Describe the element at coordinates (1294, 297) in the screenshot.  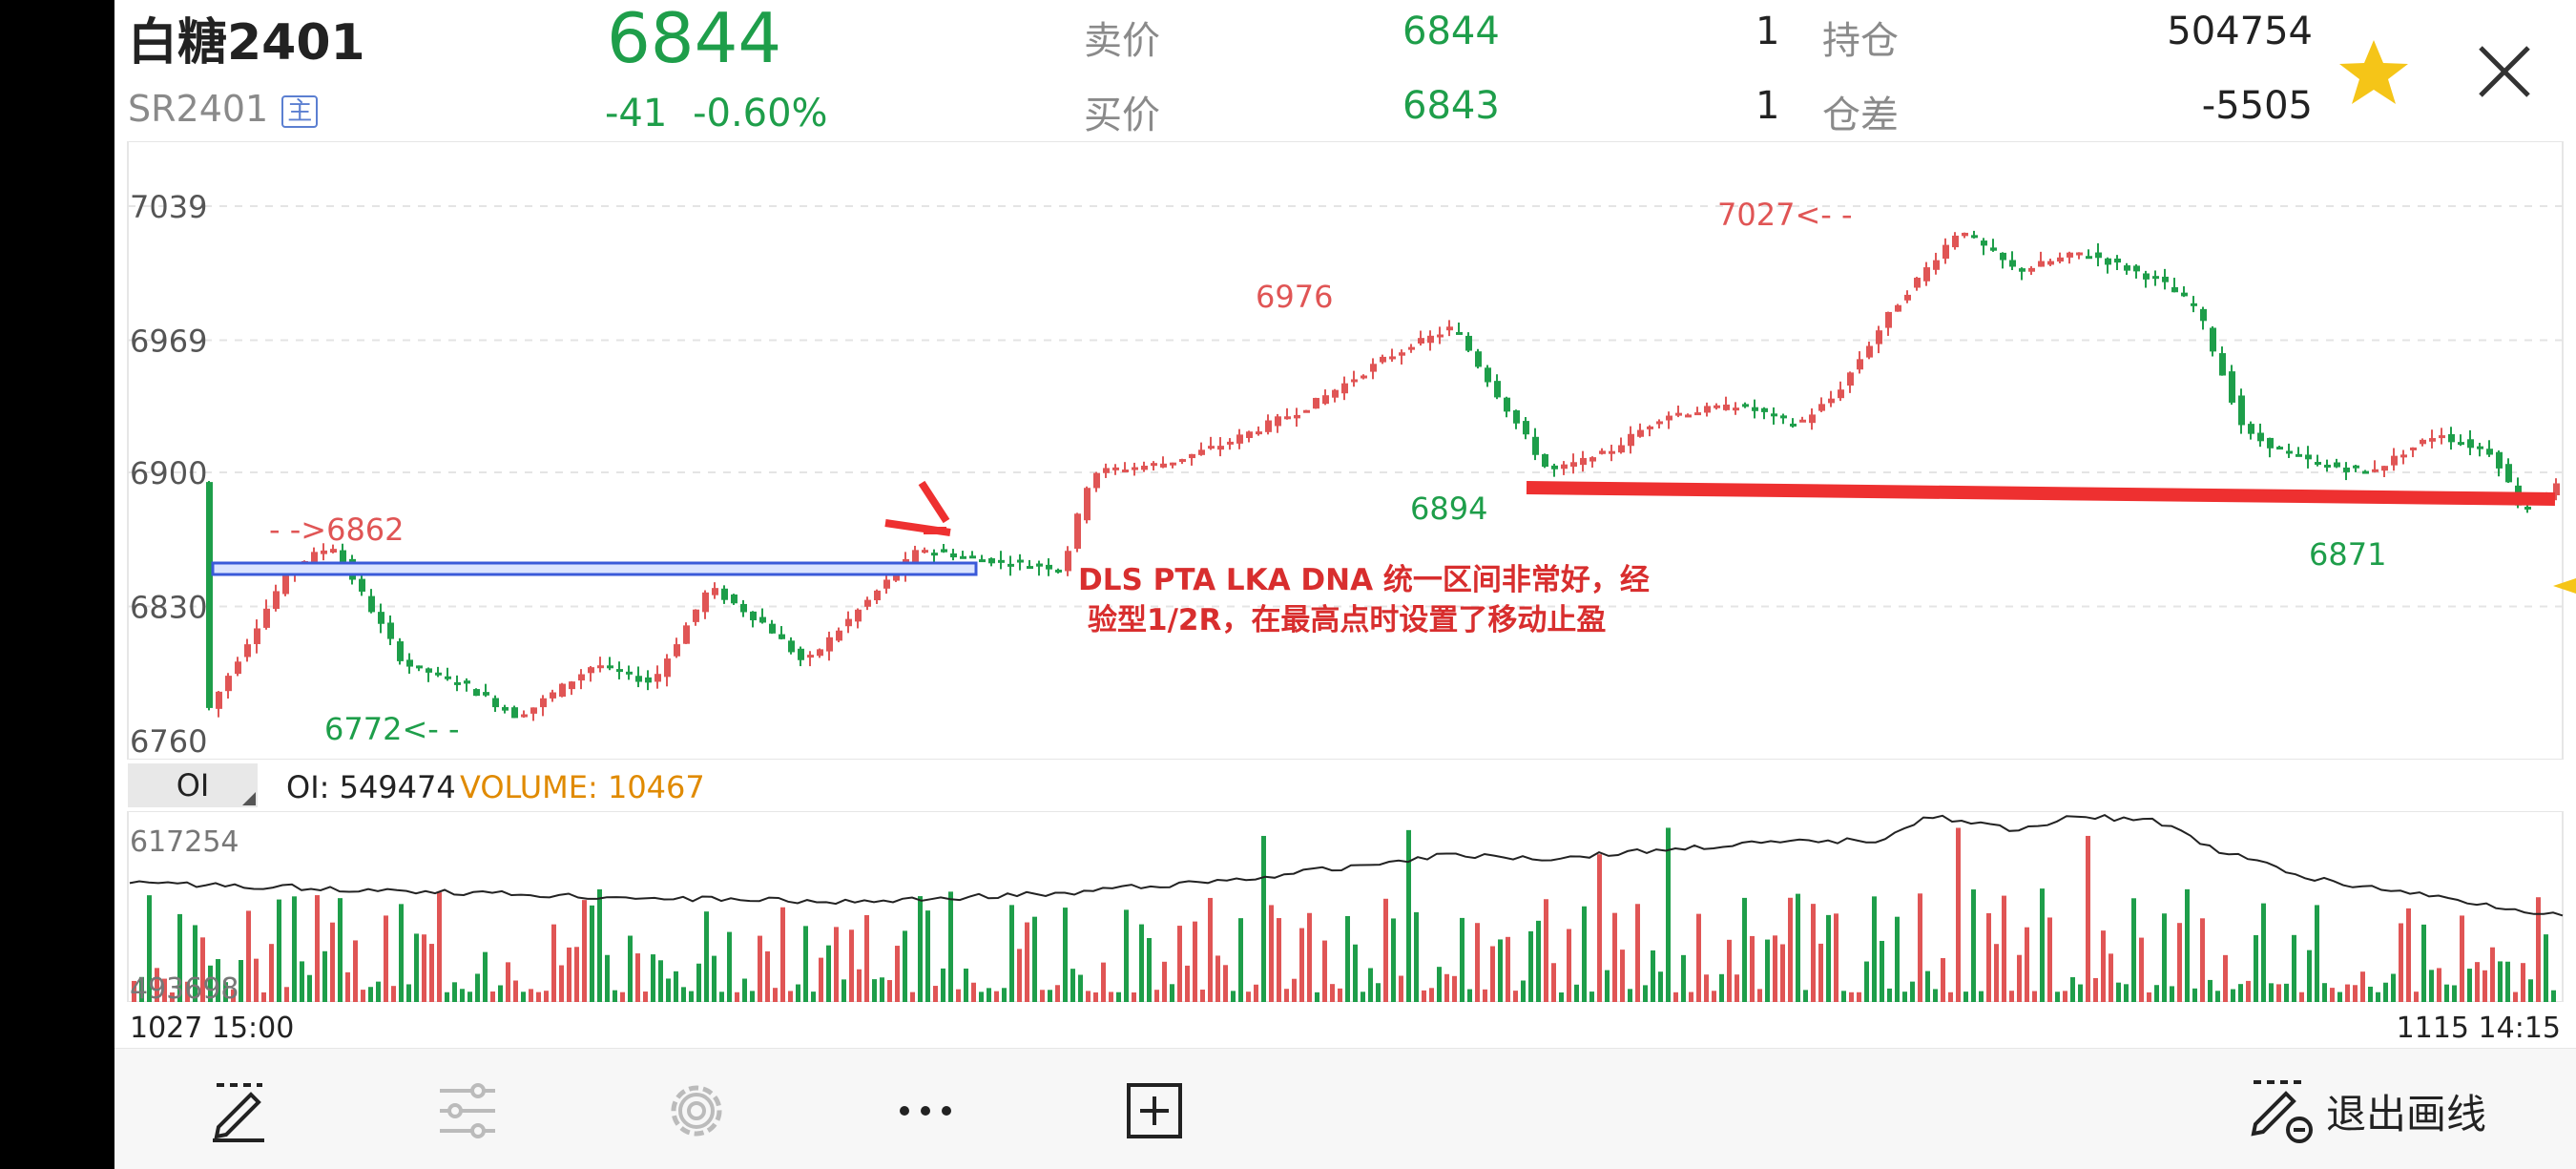
I see `mid-high-label: 6976` at that location.